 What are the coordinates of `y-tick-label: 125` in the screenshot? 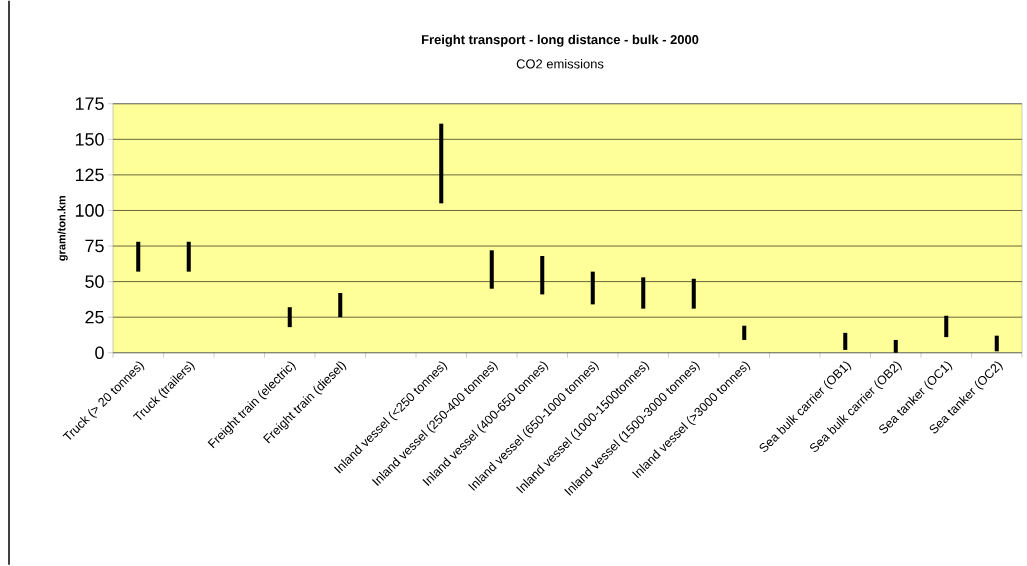 It's located at (89, 175).